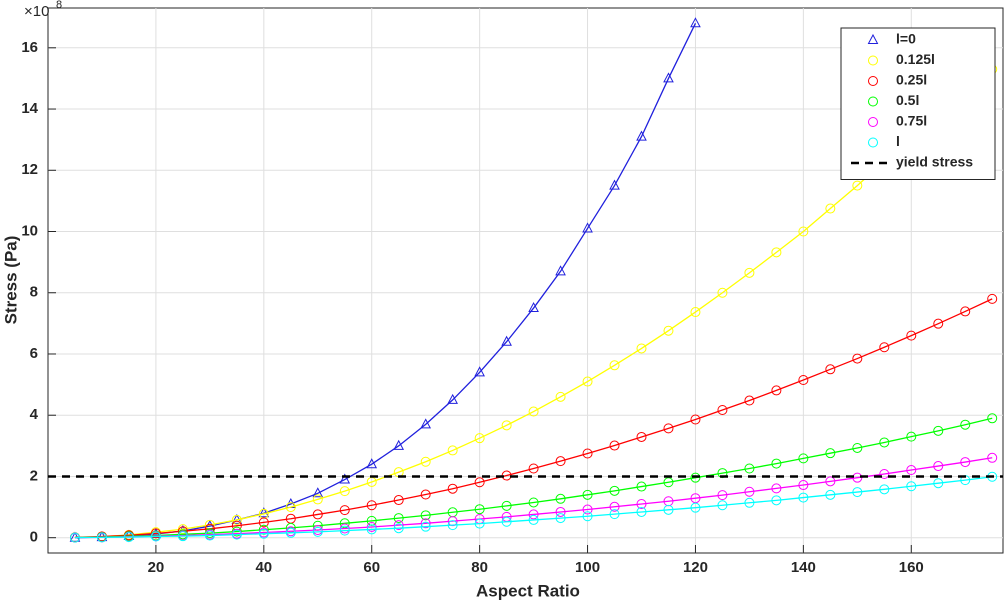 This screenshot has height=610, width=1006. What do you see at coordinates (528, 590) in the screenshot?
I see `x-axis-label: Aspect Ratio` at bounding box center [528, 590].